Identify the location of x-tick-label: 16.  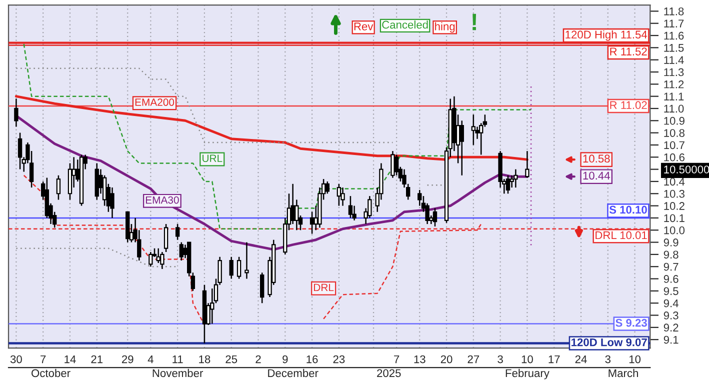
(312, 359).